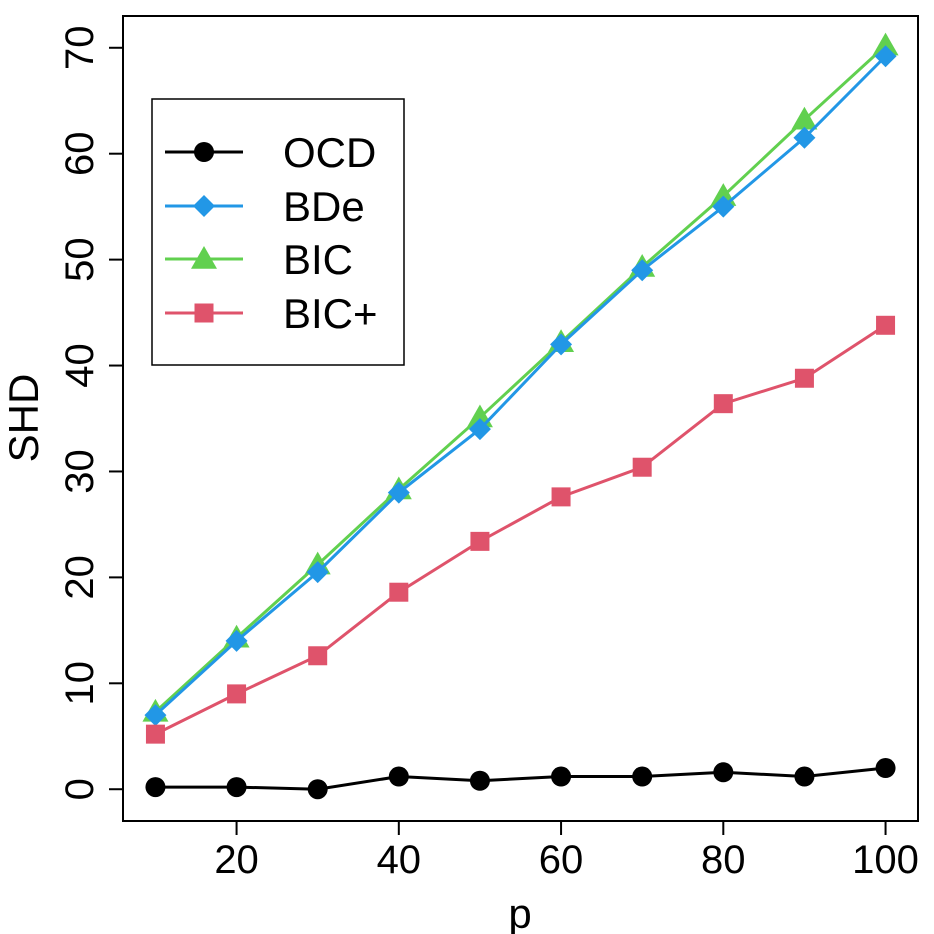 This screenshot has height=934, width=934. What do you see at coordinates (330, 313) in the screenshot?
I see `legend-label: BIC+` at bounding box center [330, 313].